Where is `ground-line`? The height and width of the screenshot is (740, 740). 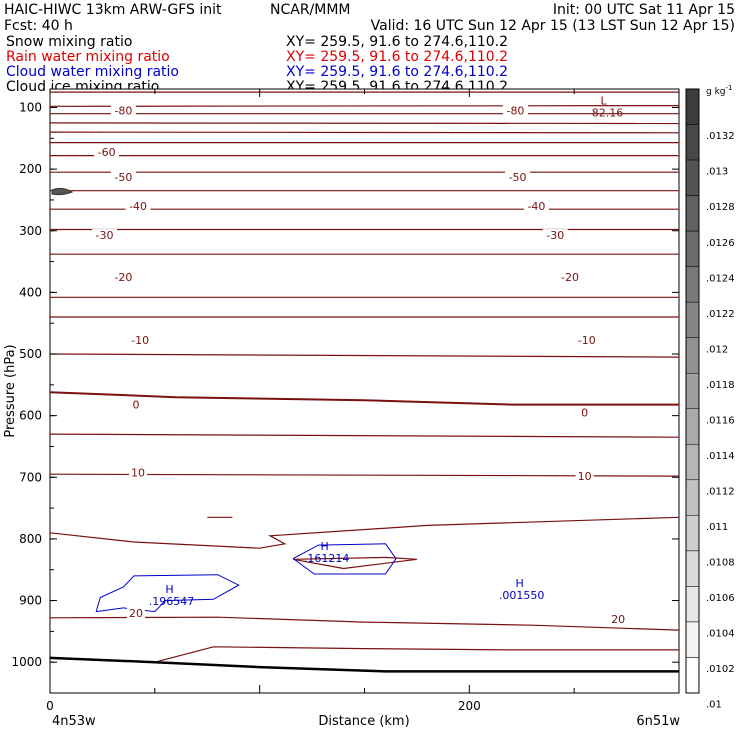 ground-line is located at coordinates (364, 664).